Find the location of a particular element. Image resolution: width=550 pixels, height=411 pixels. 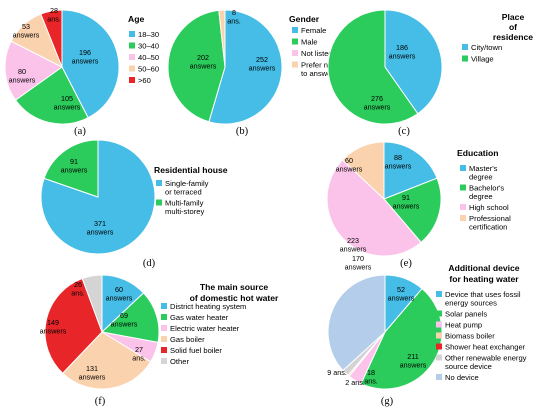

legend-label-line: Master's is located at coordinates (483, 168).